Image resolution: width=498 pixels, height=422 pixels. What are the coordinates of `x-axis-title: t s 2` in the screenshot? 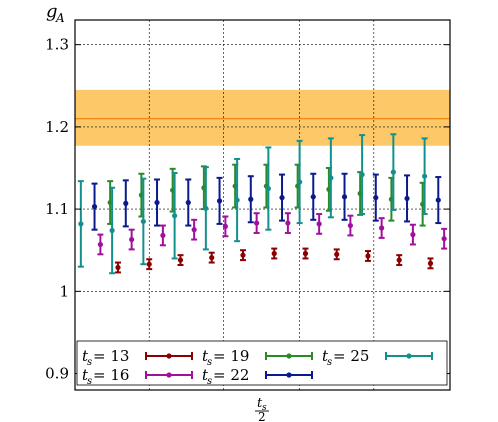 It's located at (262, 409).